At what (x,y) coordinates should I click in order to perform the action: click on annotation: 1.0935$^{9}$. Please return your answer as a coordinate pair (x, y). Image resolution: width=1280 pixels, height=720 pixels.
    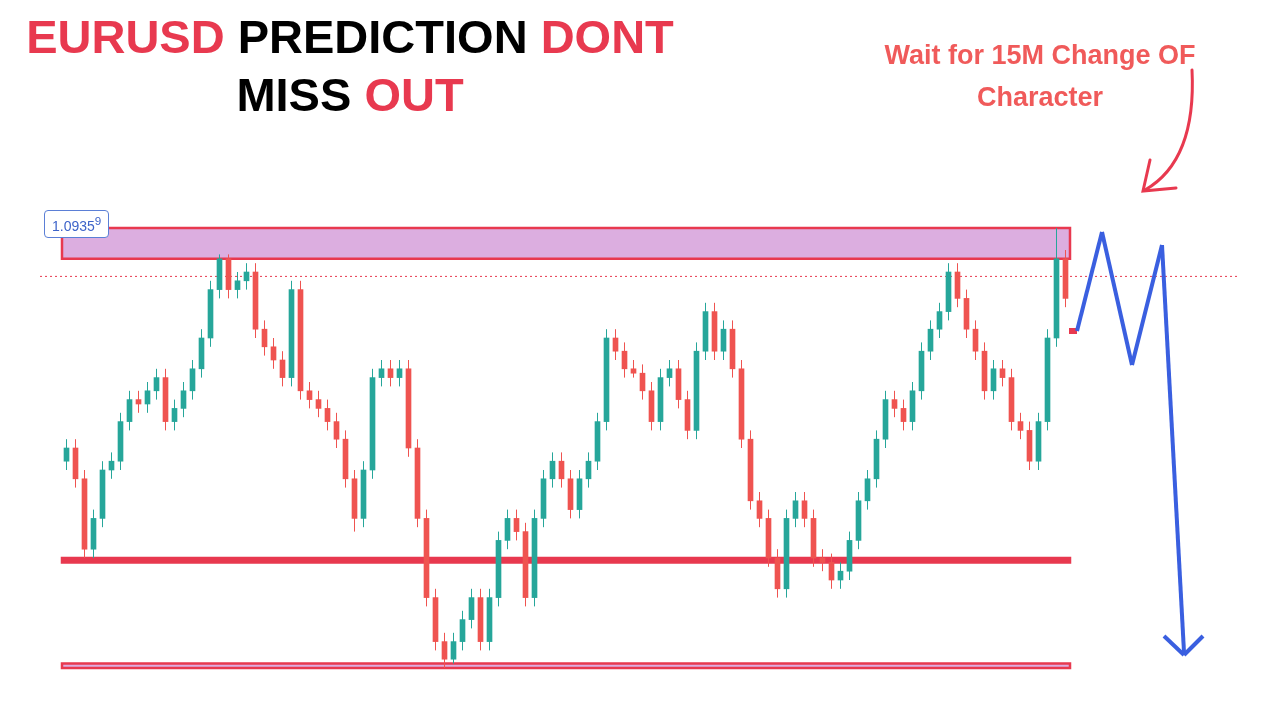
    Looking at the image, I should click on (77, 224).